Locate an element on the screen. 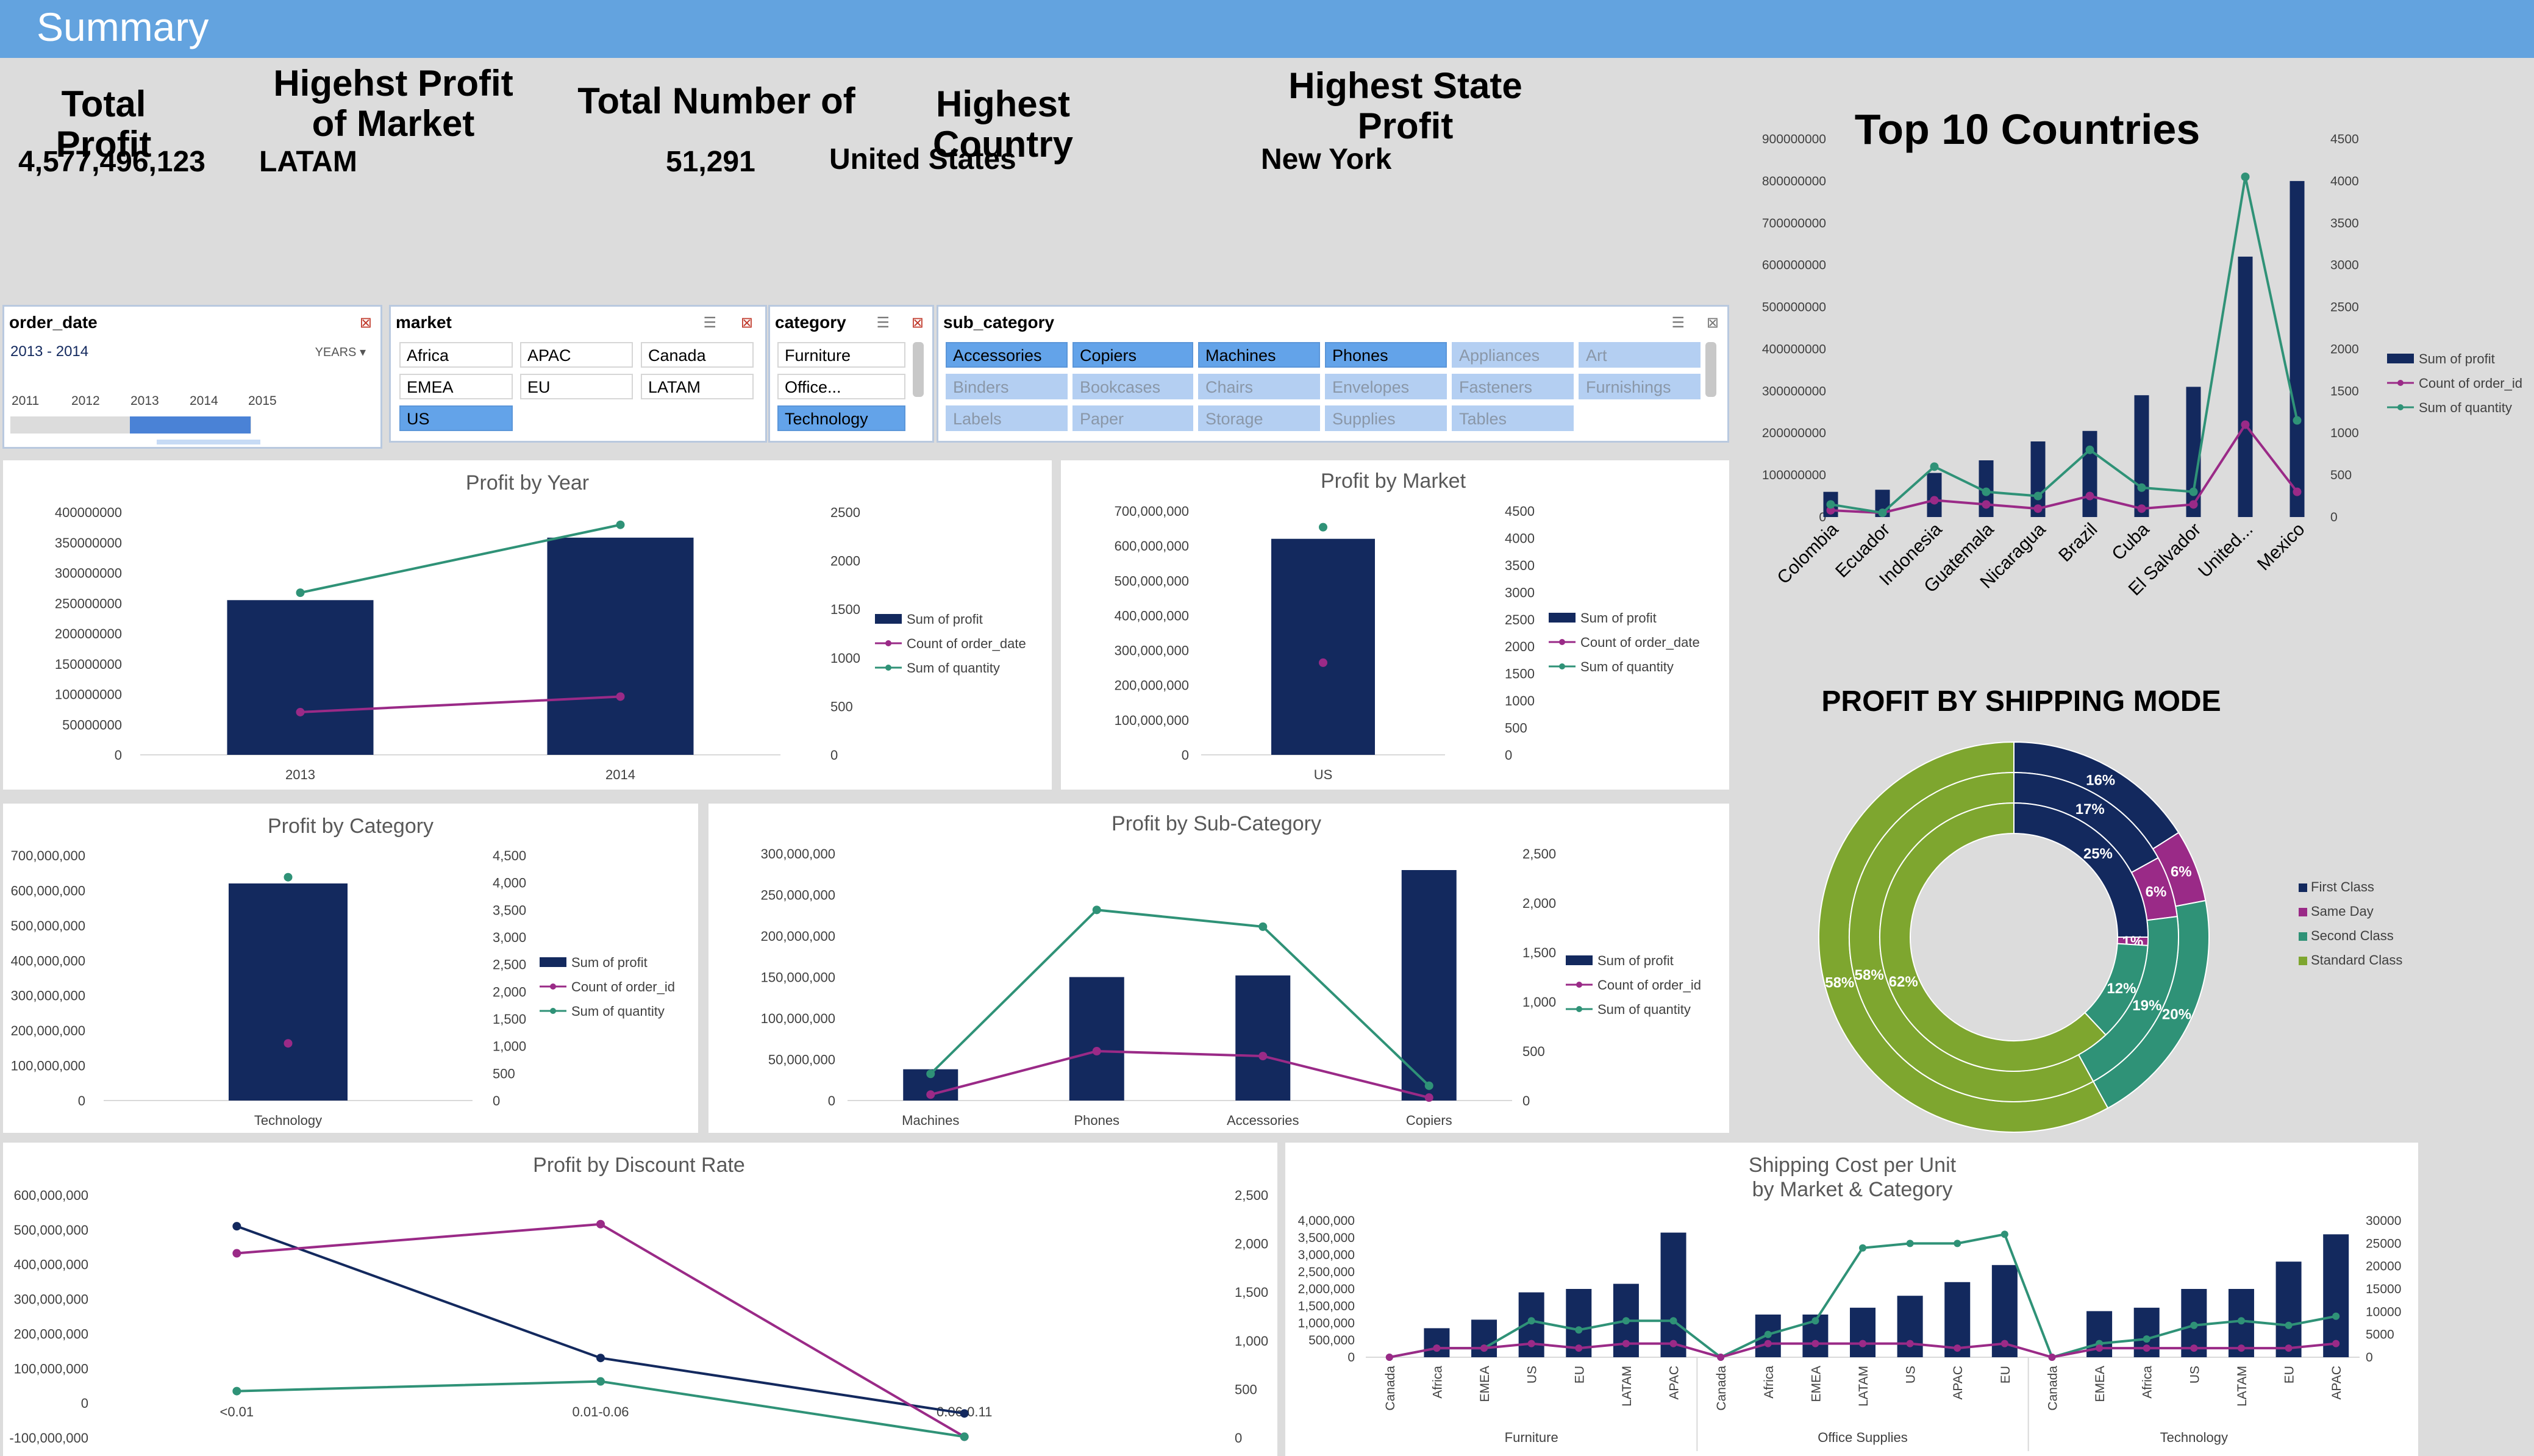 The image size is (2534, 1456). y2-axis-tick: 0 is located at coordinates (2334, 517).